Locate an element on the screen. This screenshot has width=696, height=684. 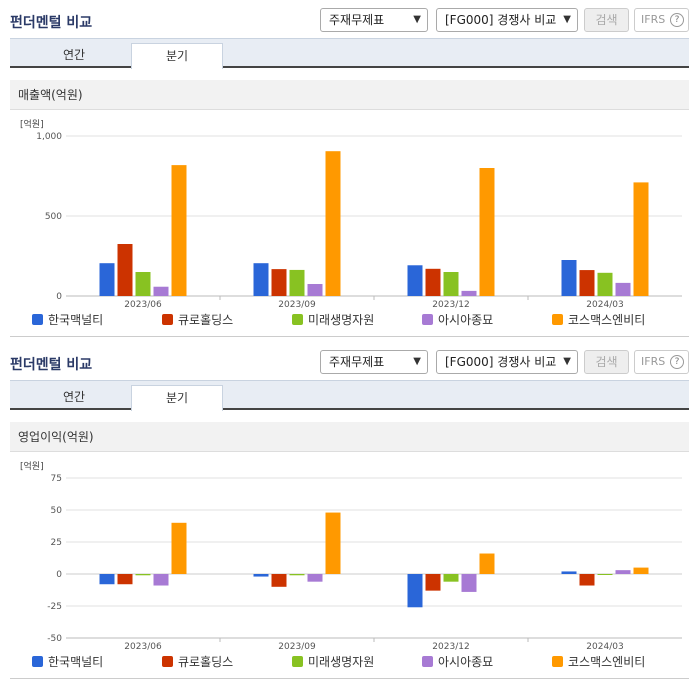
y-tick-label: 25 is located at coordinates (56, 543).